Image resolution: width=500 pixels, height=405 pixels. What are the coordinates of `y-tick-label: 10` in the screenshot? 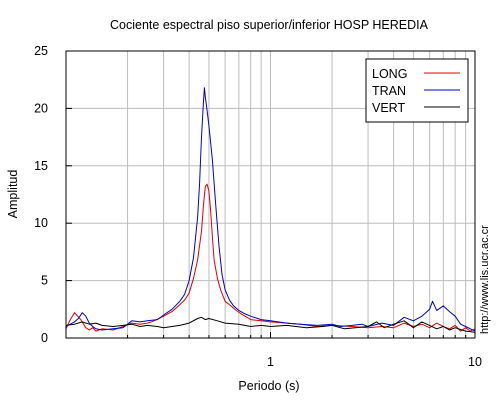 It's located at (41, 223).